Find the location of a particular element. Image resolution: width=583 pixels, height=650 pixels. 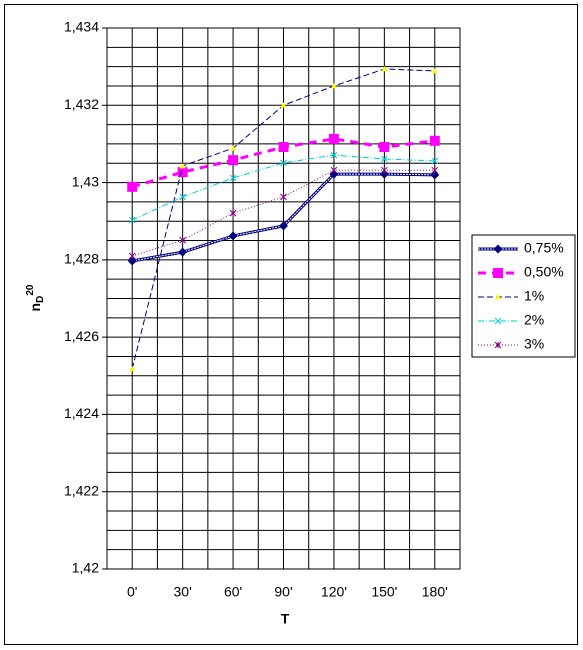

y-title-sub: D is located at coordinates (40, 299).